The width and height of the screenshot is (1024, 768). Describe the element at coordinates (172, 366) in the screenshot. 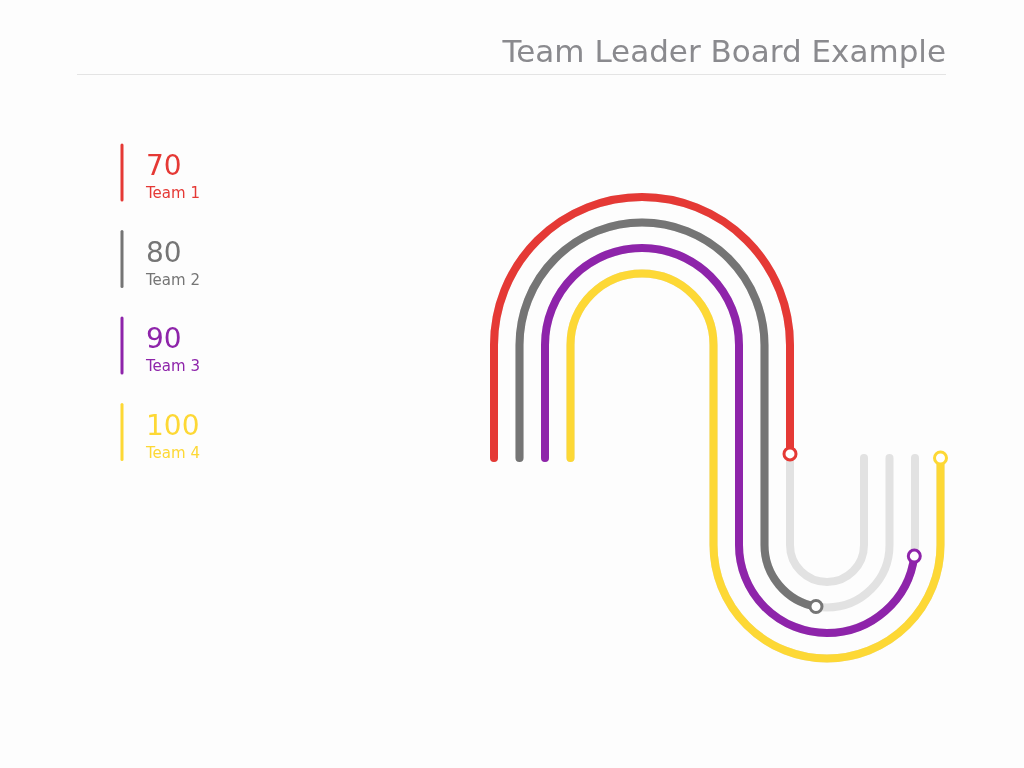

I see `category-label: Team 3` at that location.